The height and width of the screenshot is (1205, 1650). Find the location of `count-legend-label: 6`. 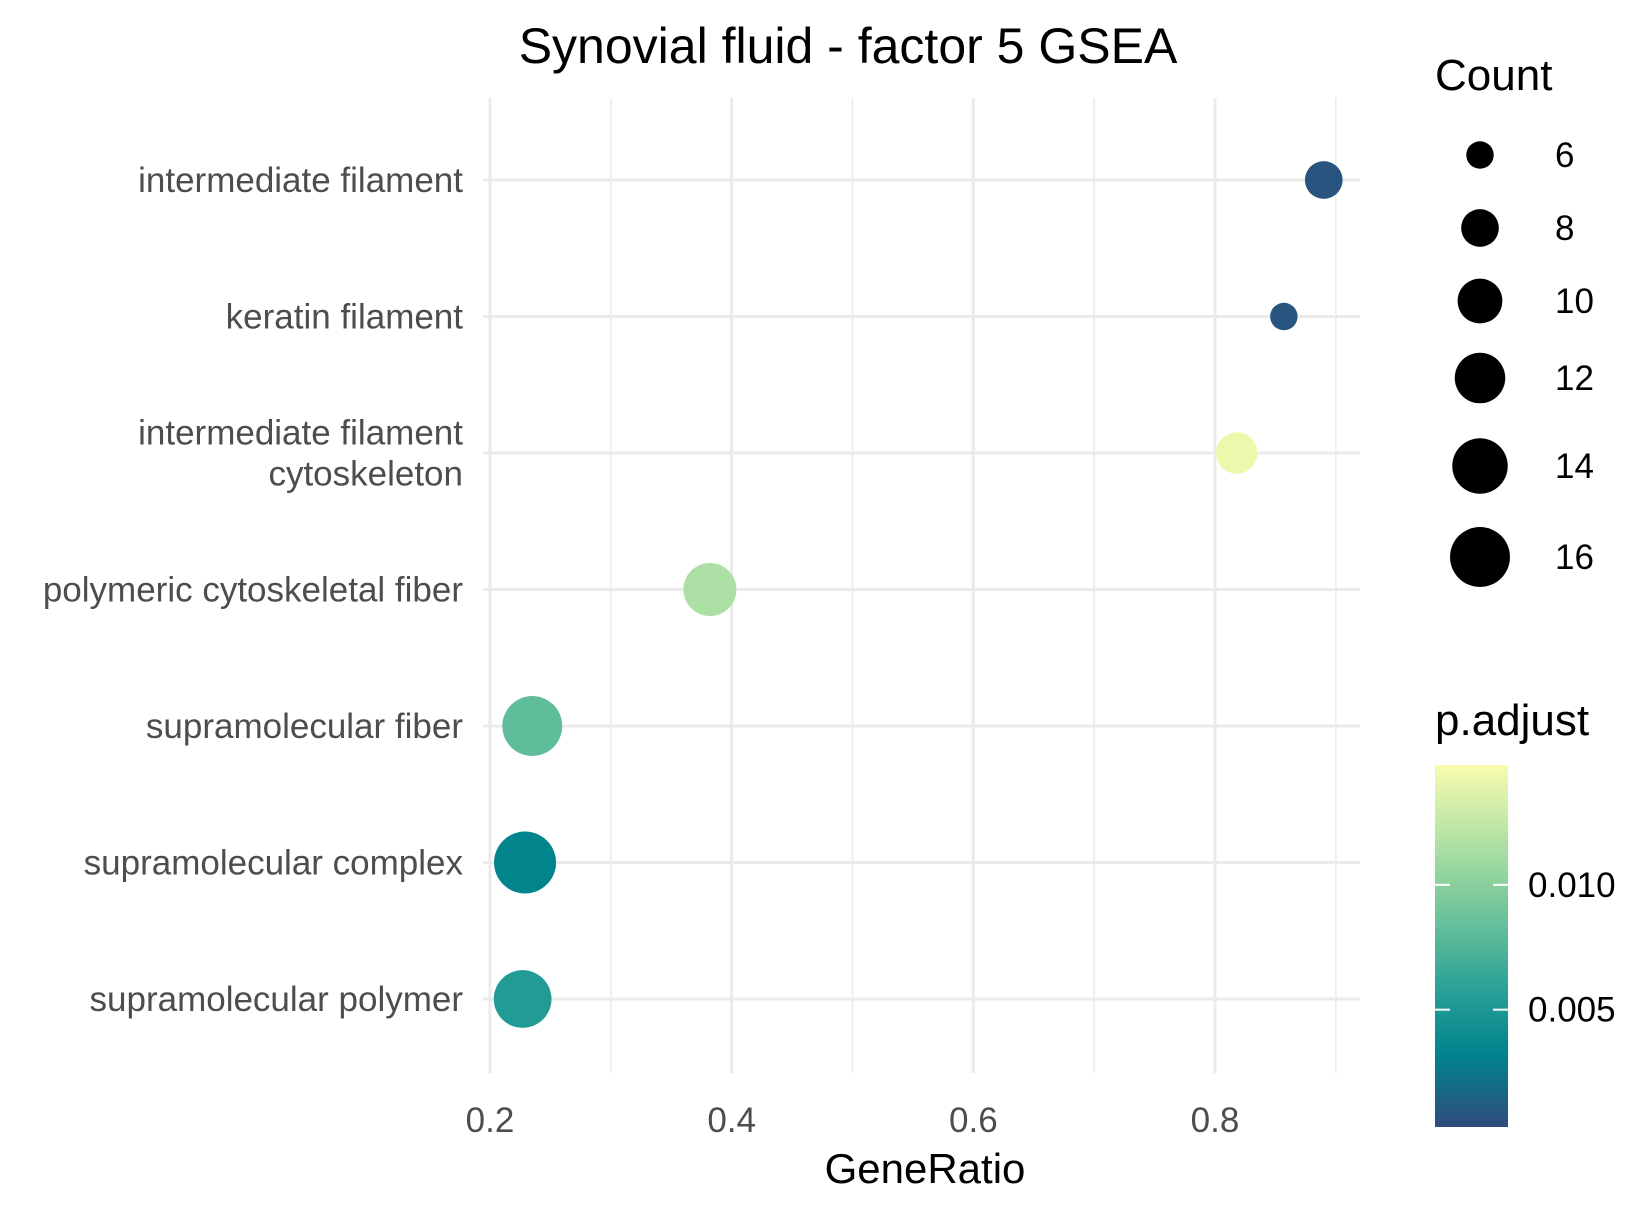

count-legend-label: 6 is located at coordinates (1564, 155).